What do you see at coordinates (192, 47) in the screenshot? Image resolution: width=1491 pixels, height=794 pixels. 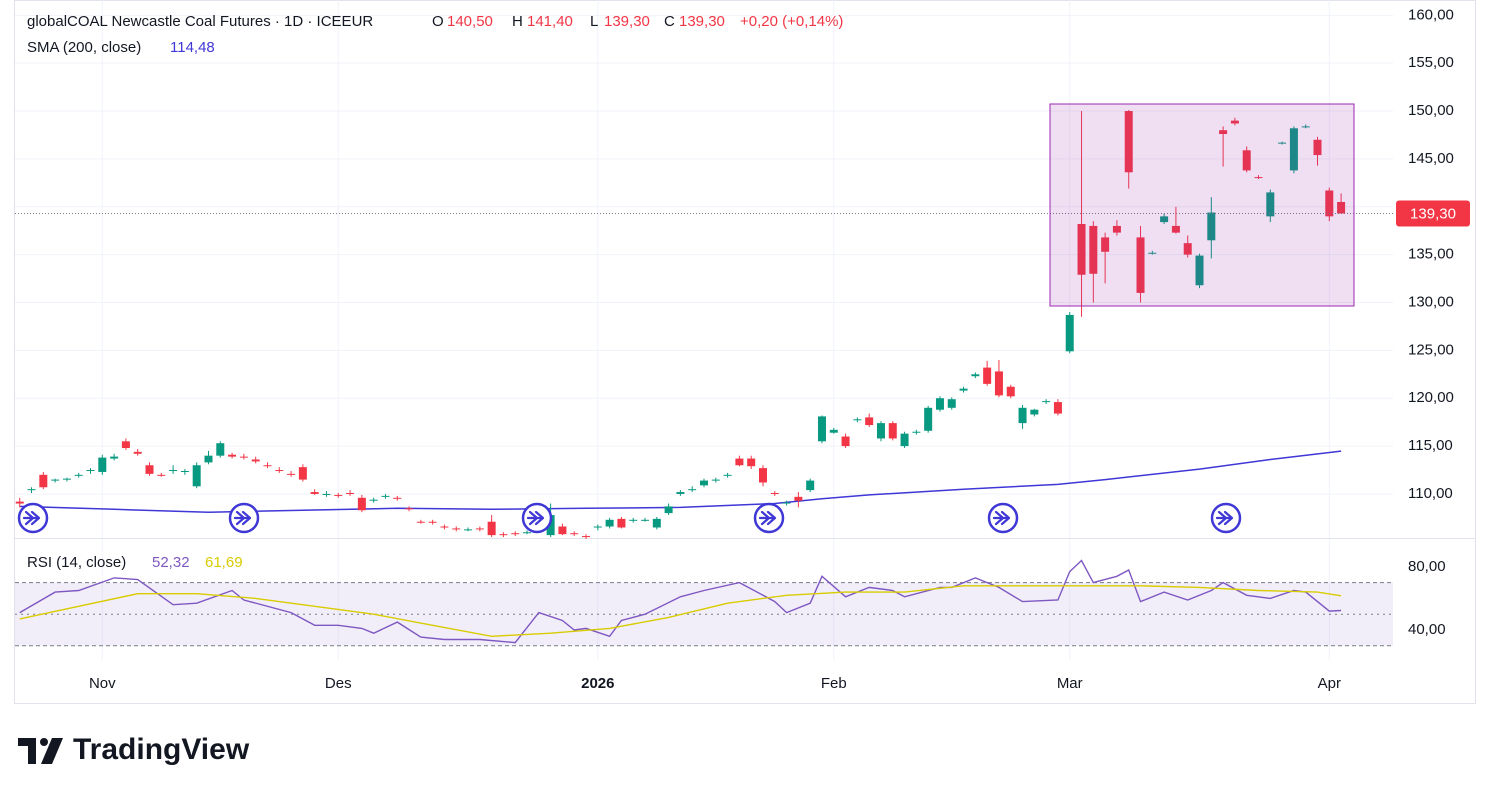 I see `indicator-value: 114,48` at bounding box center [192, 47].